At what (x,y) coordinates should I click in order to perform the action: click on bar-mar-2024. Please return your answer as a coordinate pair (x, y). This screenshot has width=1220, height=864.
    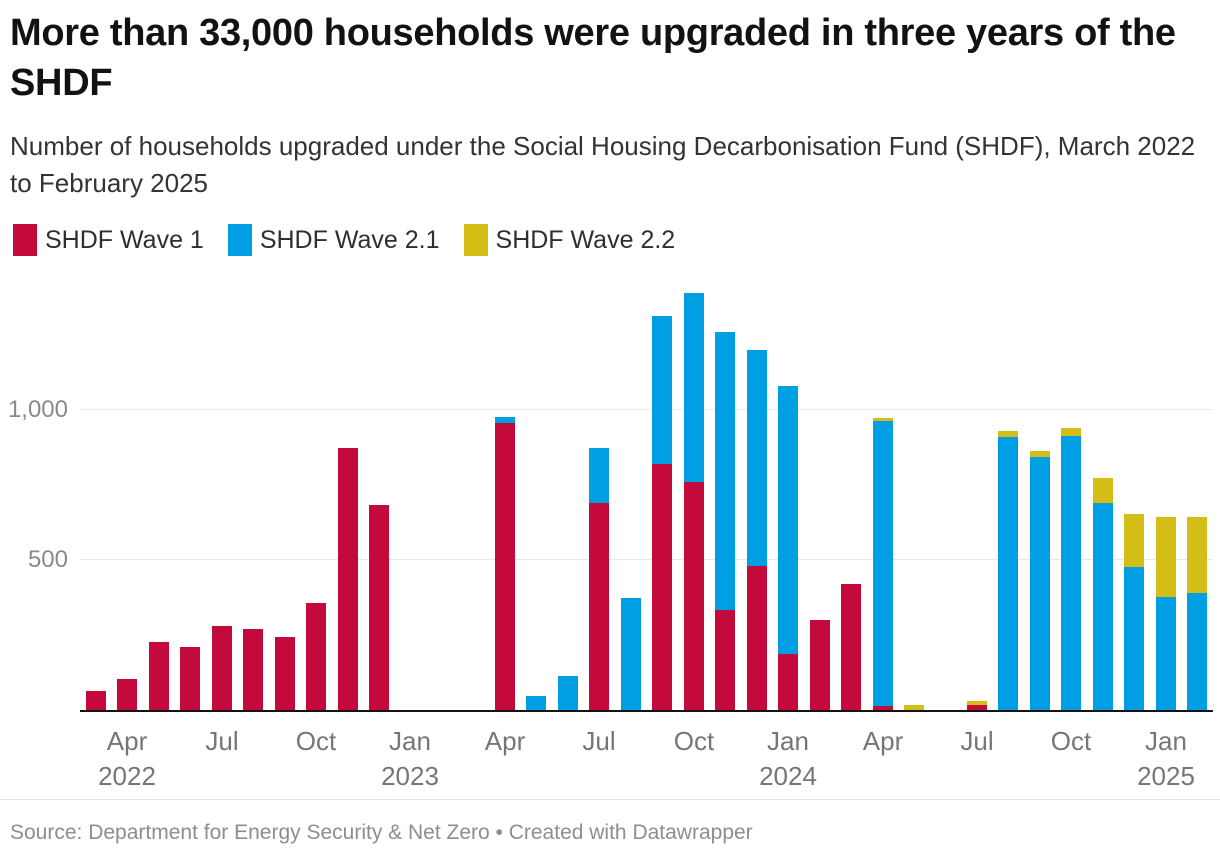
    Looking at the image, I should click on (851, 647).